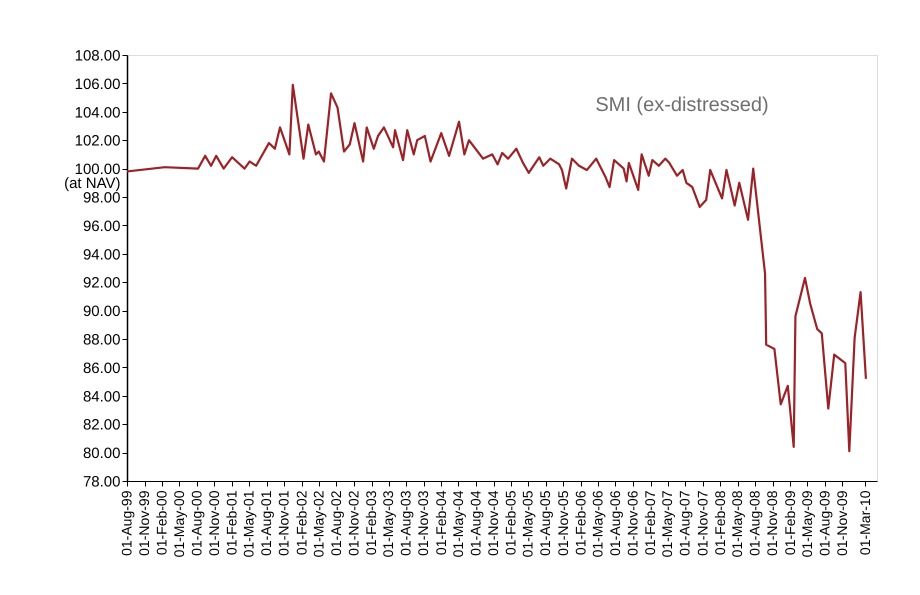  Describe the element at coordinates (476, 523) in the screenshot. I see `x-tick-label: 01-Aug-04` at that location.